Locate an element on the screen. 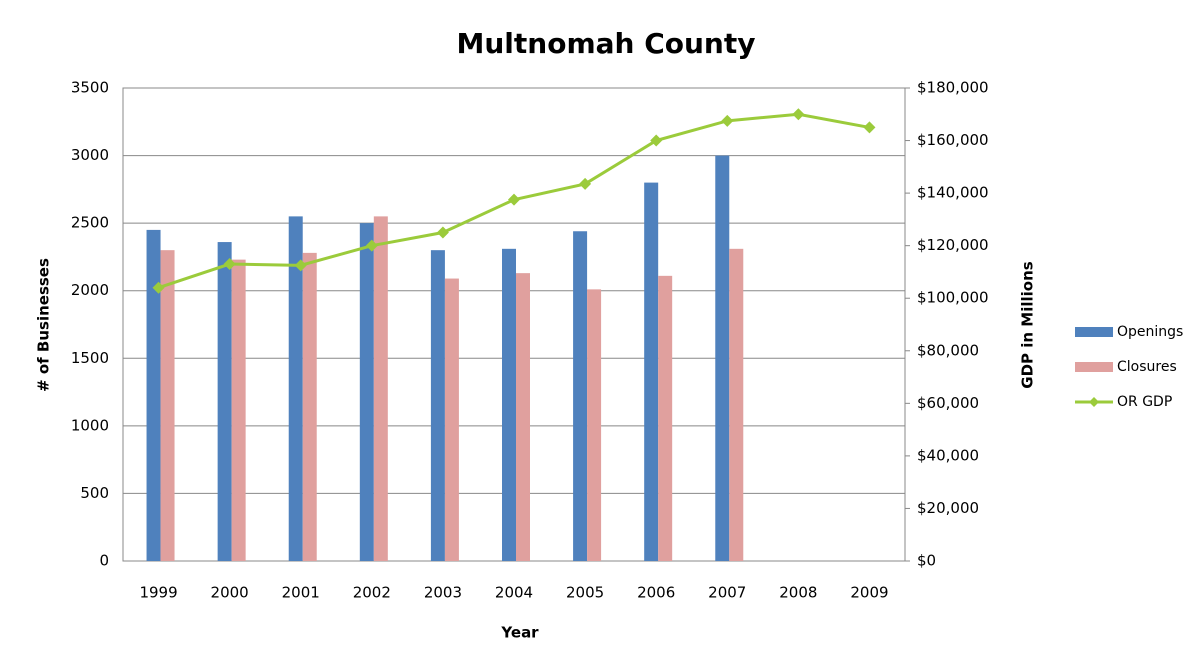 The width and height of the screenshot is (1199, 662). x-tick-label: 2001 is located at coordinates (301, 593).